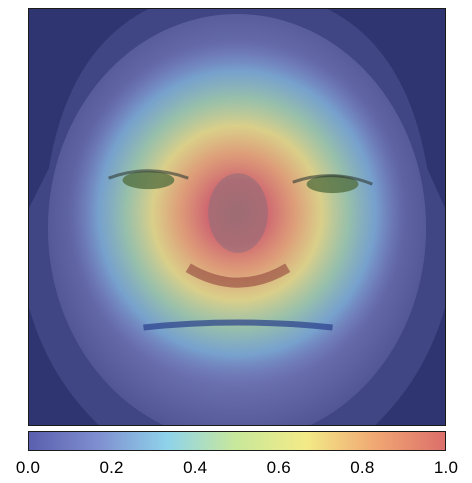 This screenshot has width=472, height=483. What do you see at coordinates (332, 184) in the screenshot?
I see `right-eye` at bounding box center [332, 184].